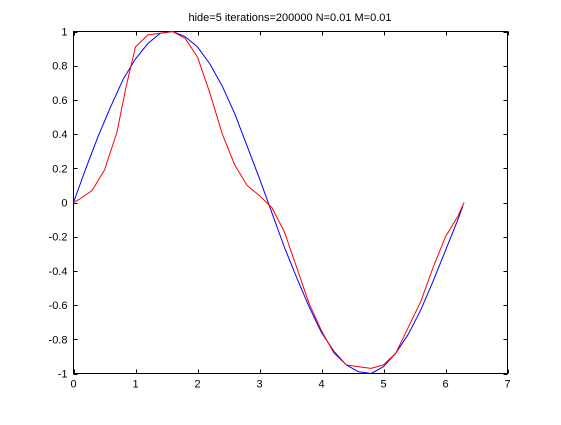 This screenshot has height=425, width=561. What do you see at coordinates (59, 101) in the screenshot?
I see `y-tick-label: 0.6` at bounding box center [59, 101].